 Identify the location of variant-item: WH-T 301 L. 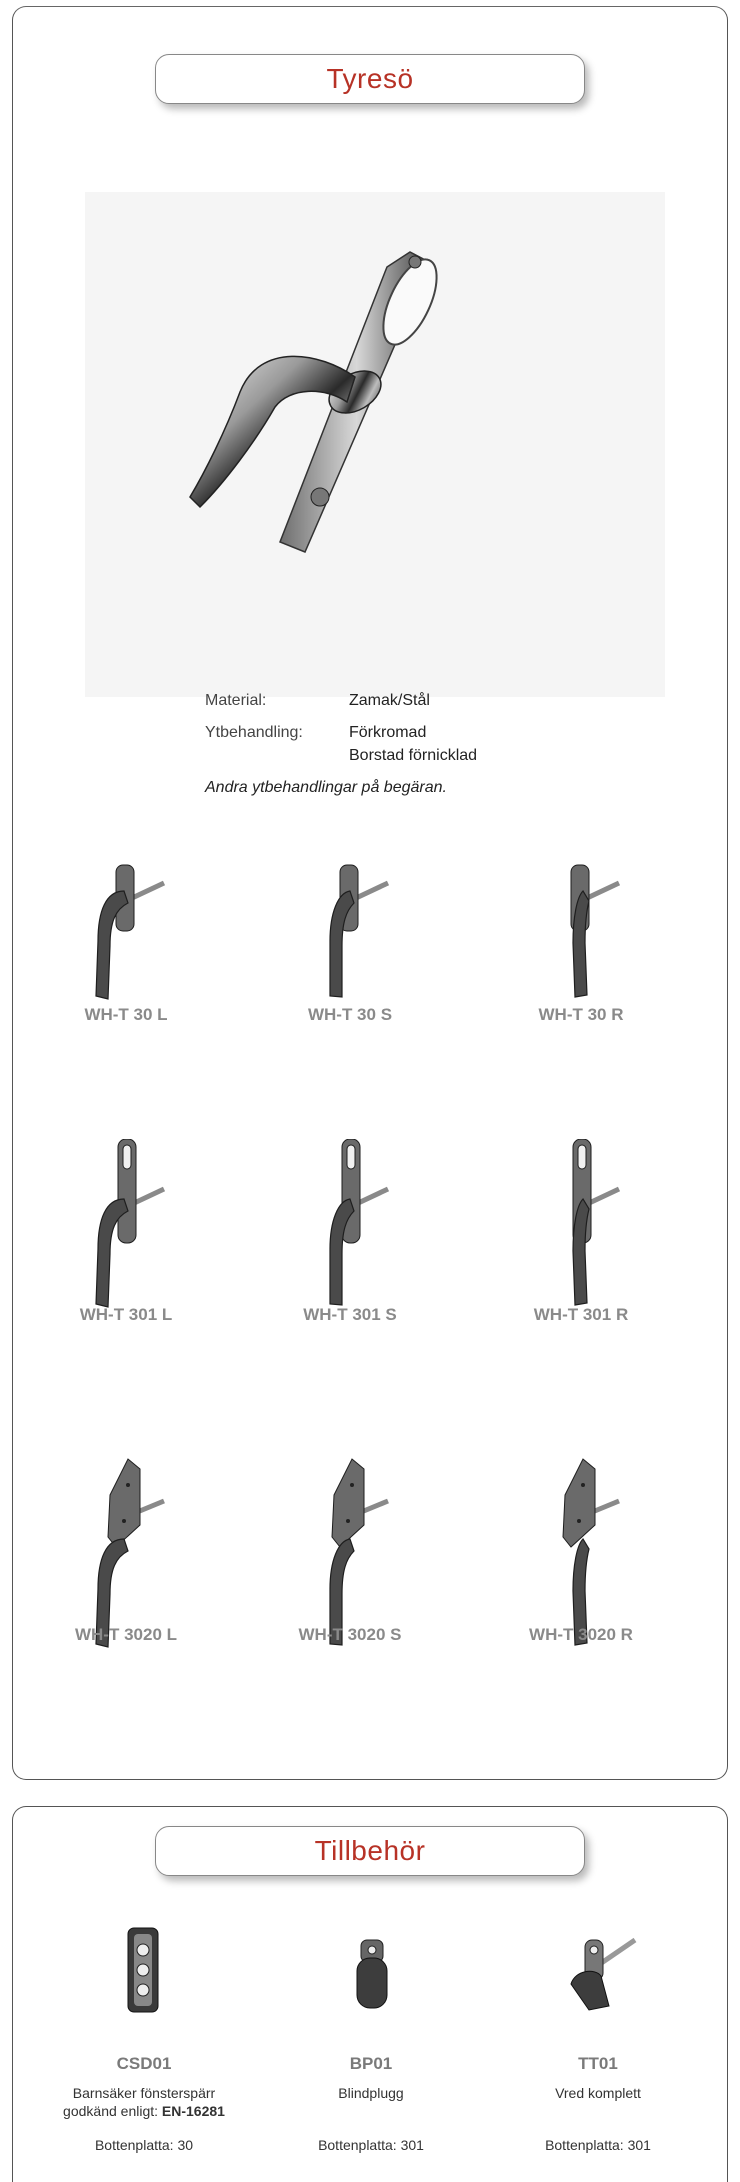
(126, 1238).